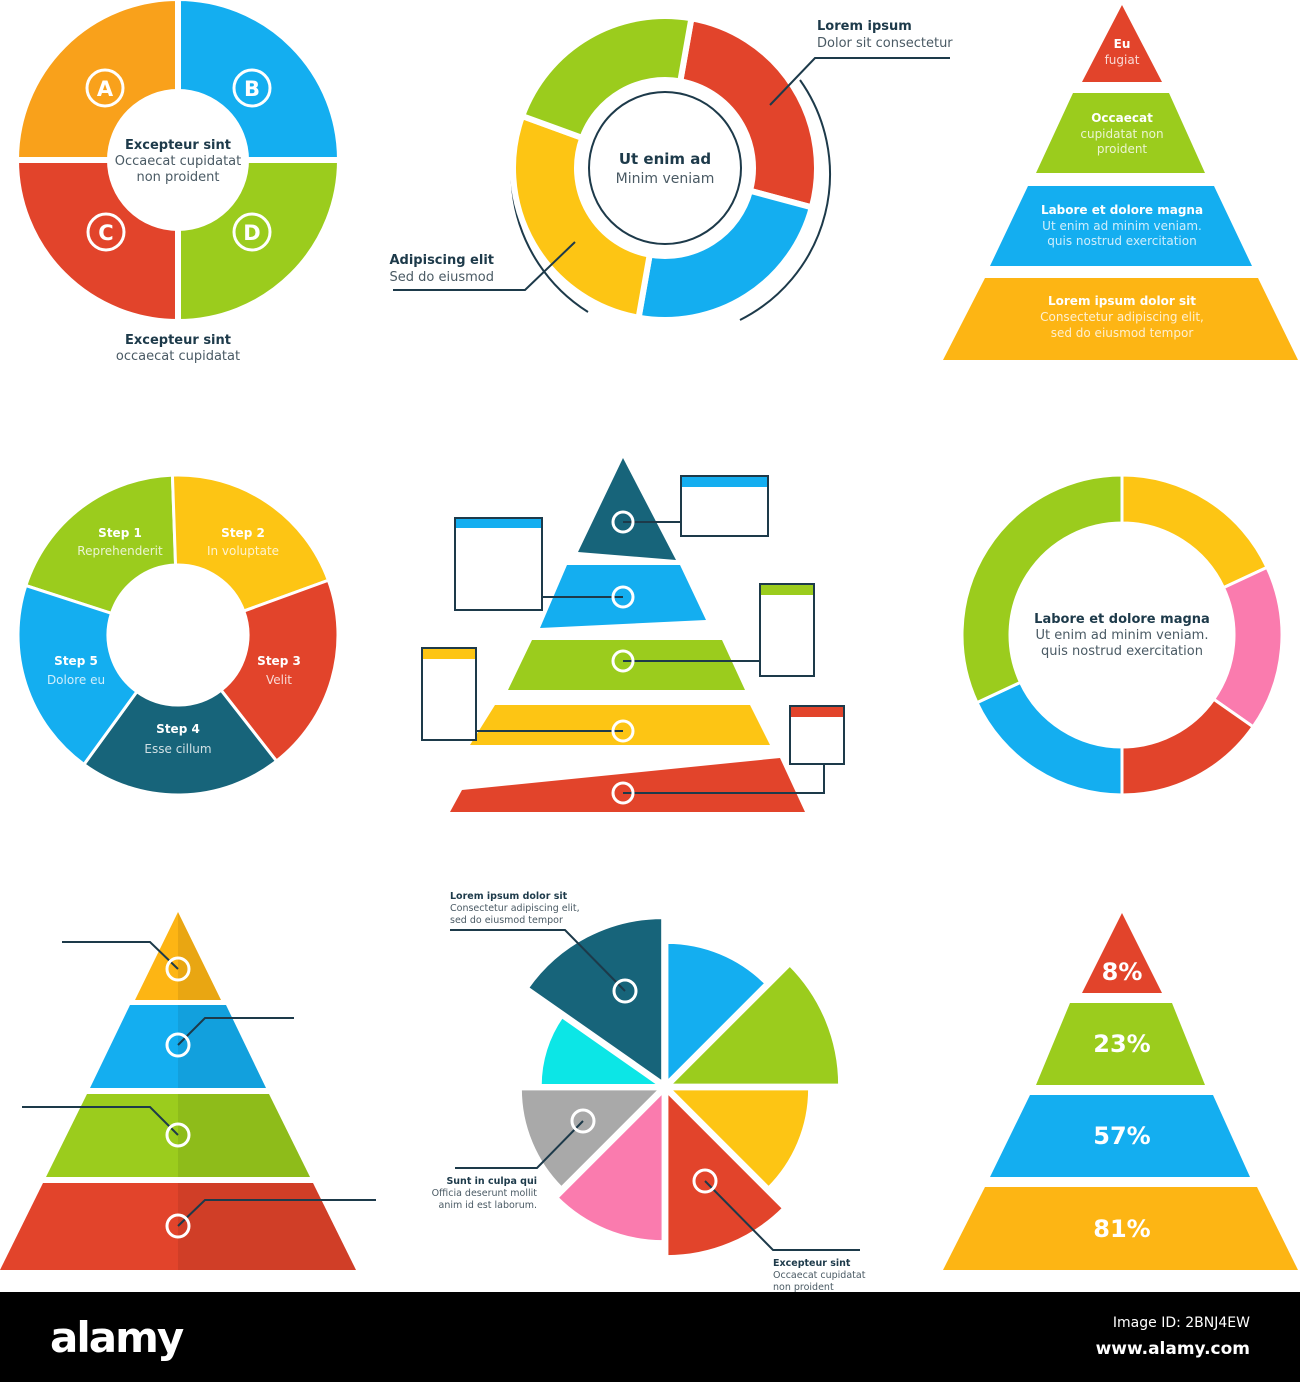  I want to click on caption-title: Excepteur sint, so click(178, 340).